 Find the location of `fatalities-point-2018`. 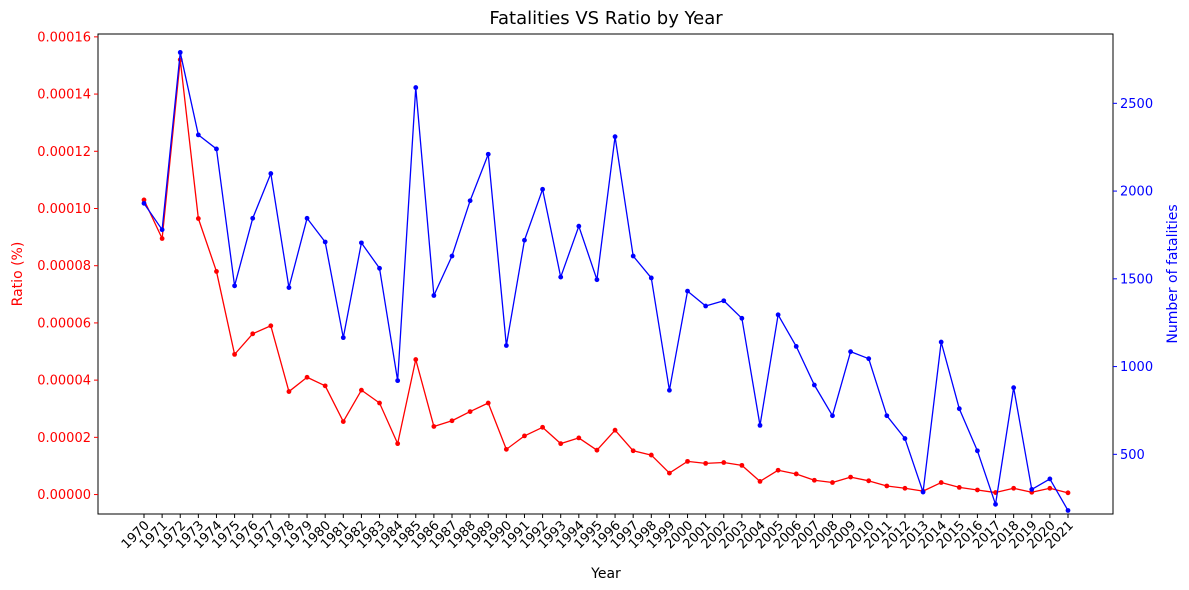

fatalities-point-2018 is located at coordinates (1014, 388).